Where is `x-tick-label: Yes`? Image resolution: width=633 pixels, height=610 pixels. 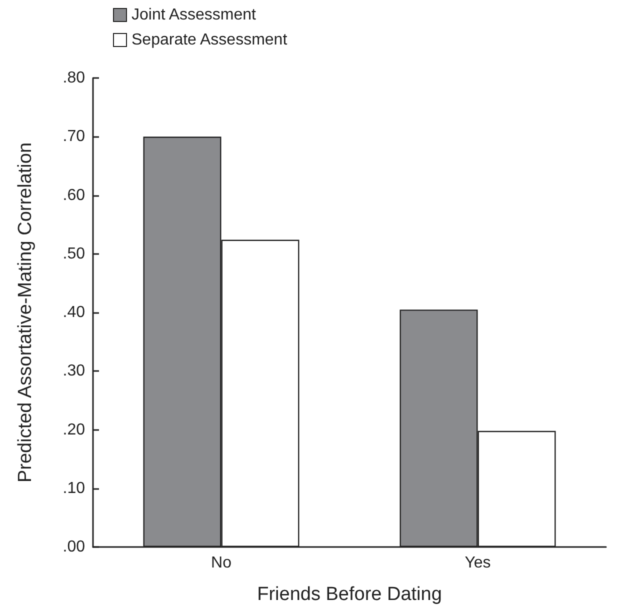
x-tick-label: Yes is located at coordinates (477, 563).